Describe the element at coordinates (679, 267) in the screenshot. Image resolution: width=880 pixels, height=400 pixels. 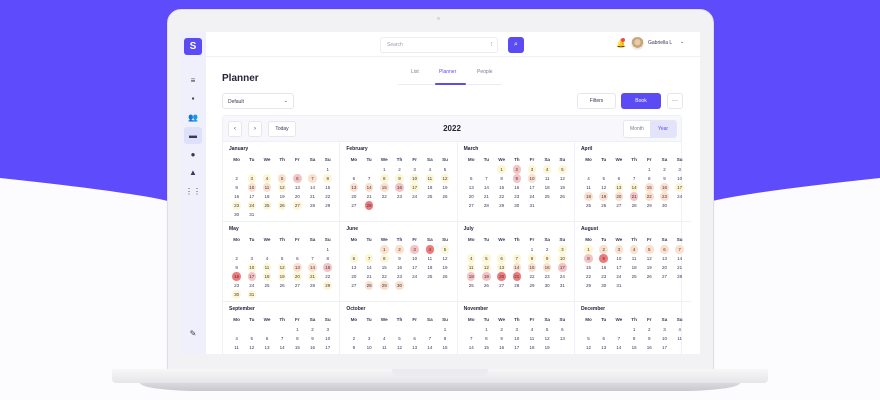
I see `day-cell: 21` at that location.